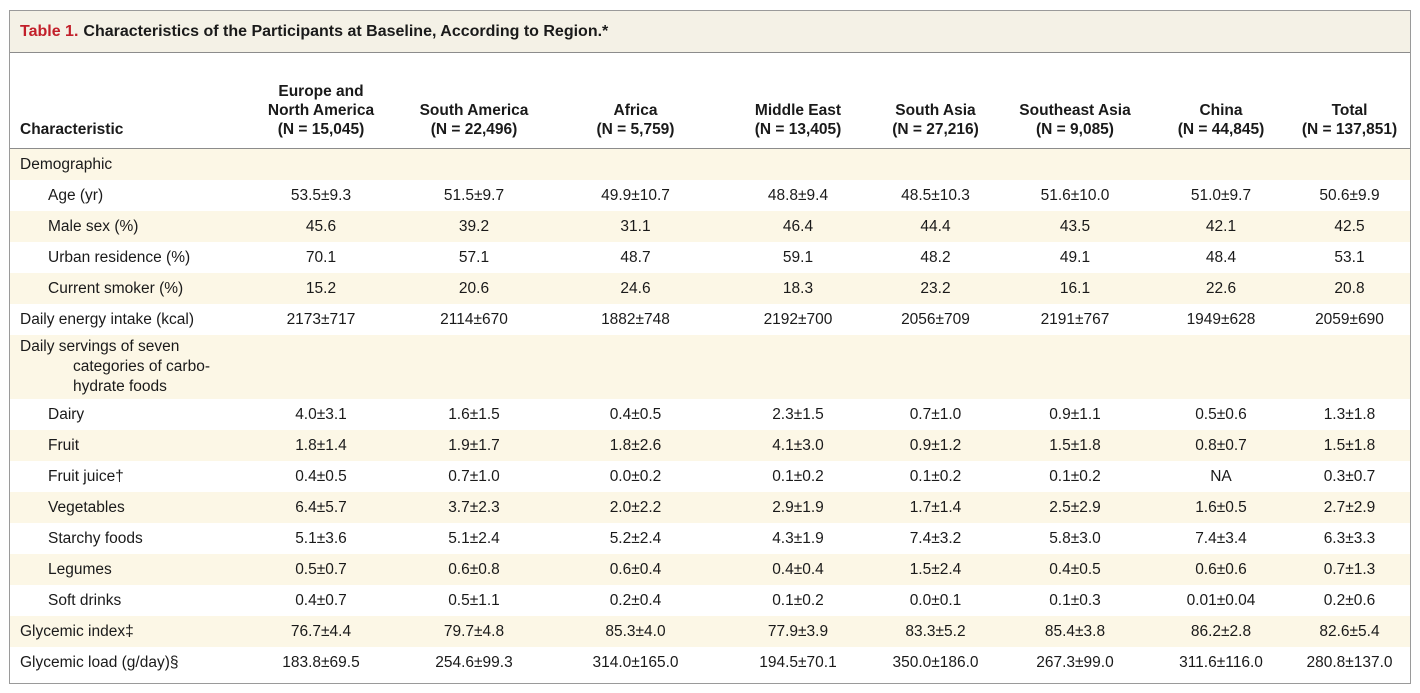 Image resolution: width=1420 pixels, height=693 pixels. I want to click on row-label-line: categories of carbo-, so click(141, 366).